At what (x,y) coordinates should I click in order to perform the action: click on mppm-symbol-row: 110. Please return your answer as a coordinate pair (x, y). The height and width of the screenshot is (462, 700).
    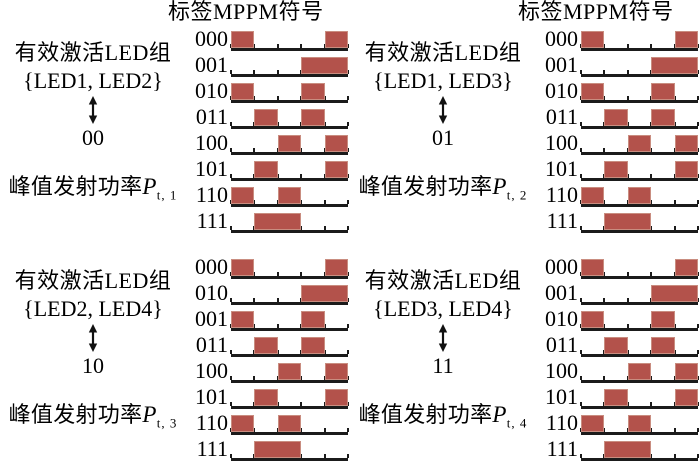
    Looking at the image, I should click on (618, 194).